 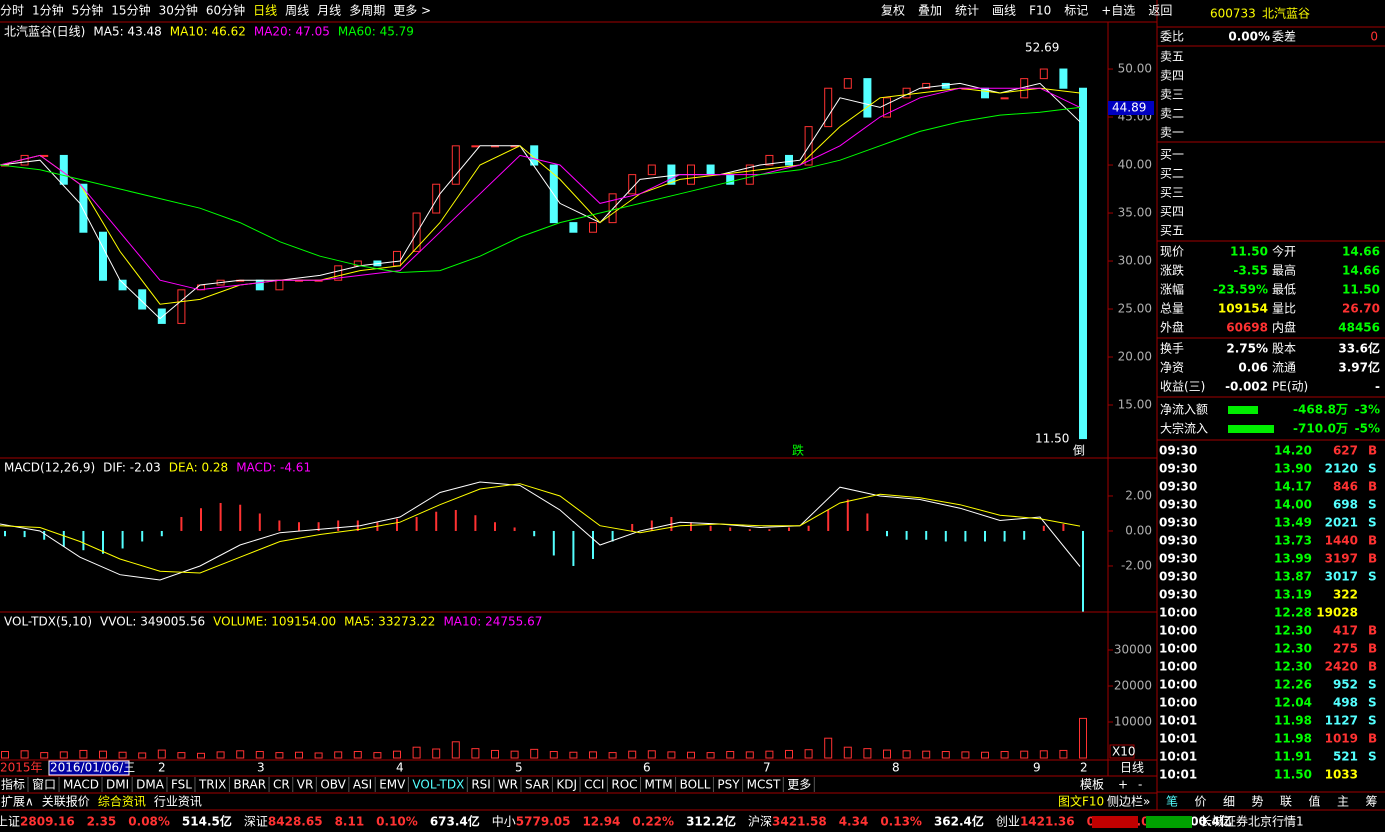 What do you see at coordinates (12, 11) in the screenshot?
I see `period-tab: 分时` at bounding box center [12, 11].